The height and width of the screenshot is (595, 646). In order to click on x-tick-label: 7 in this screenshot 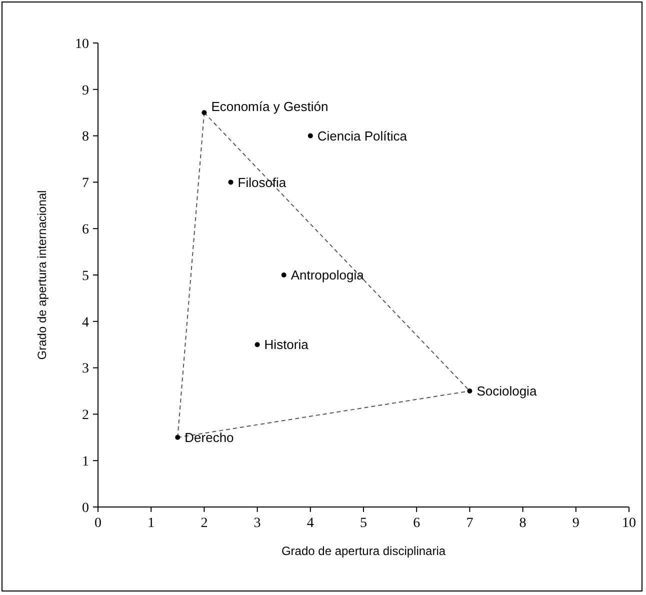, I will do `click(470, 523)`.